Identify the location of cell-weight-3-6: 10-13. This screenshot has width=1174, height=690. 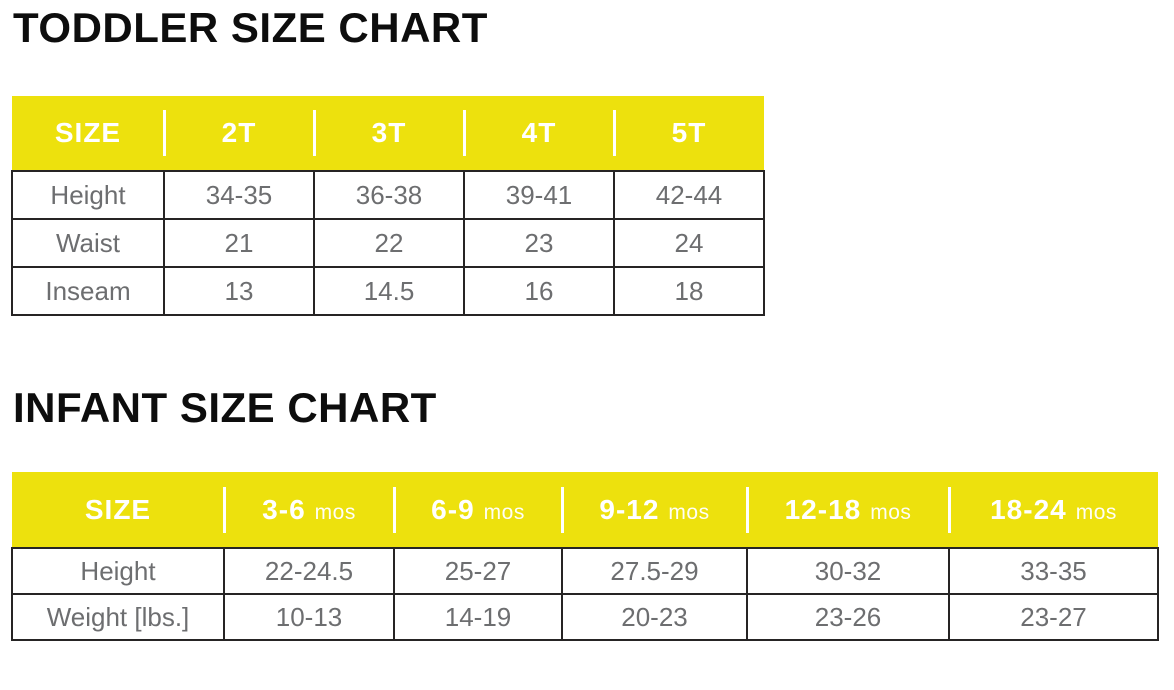
(309, 617).